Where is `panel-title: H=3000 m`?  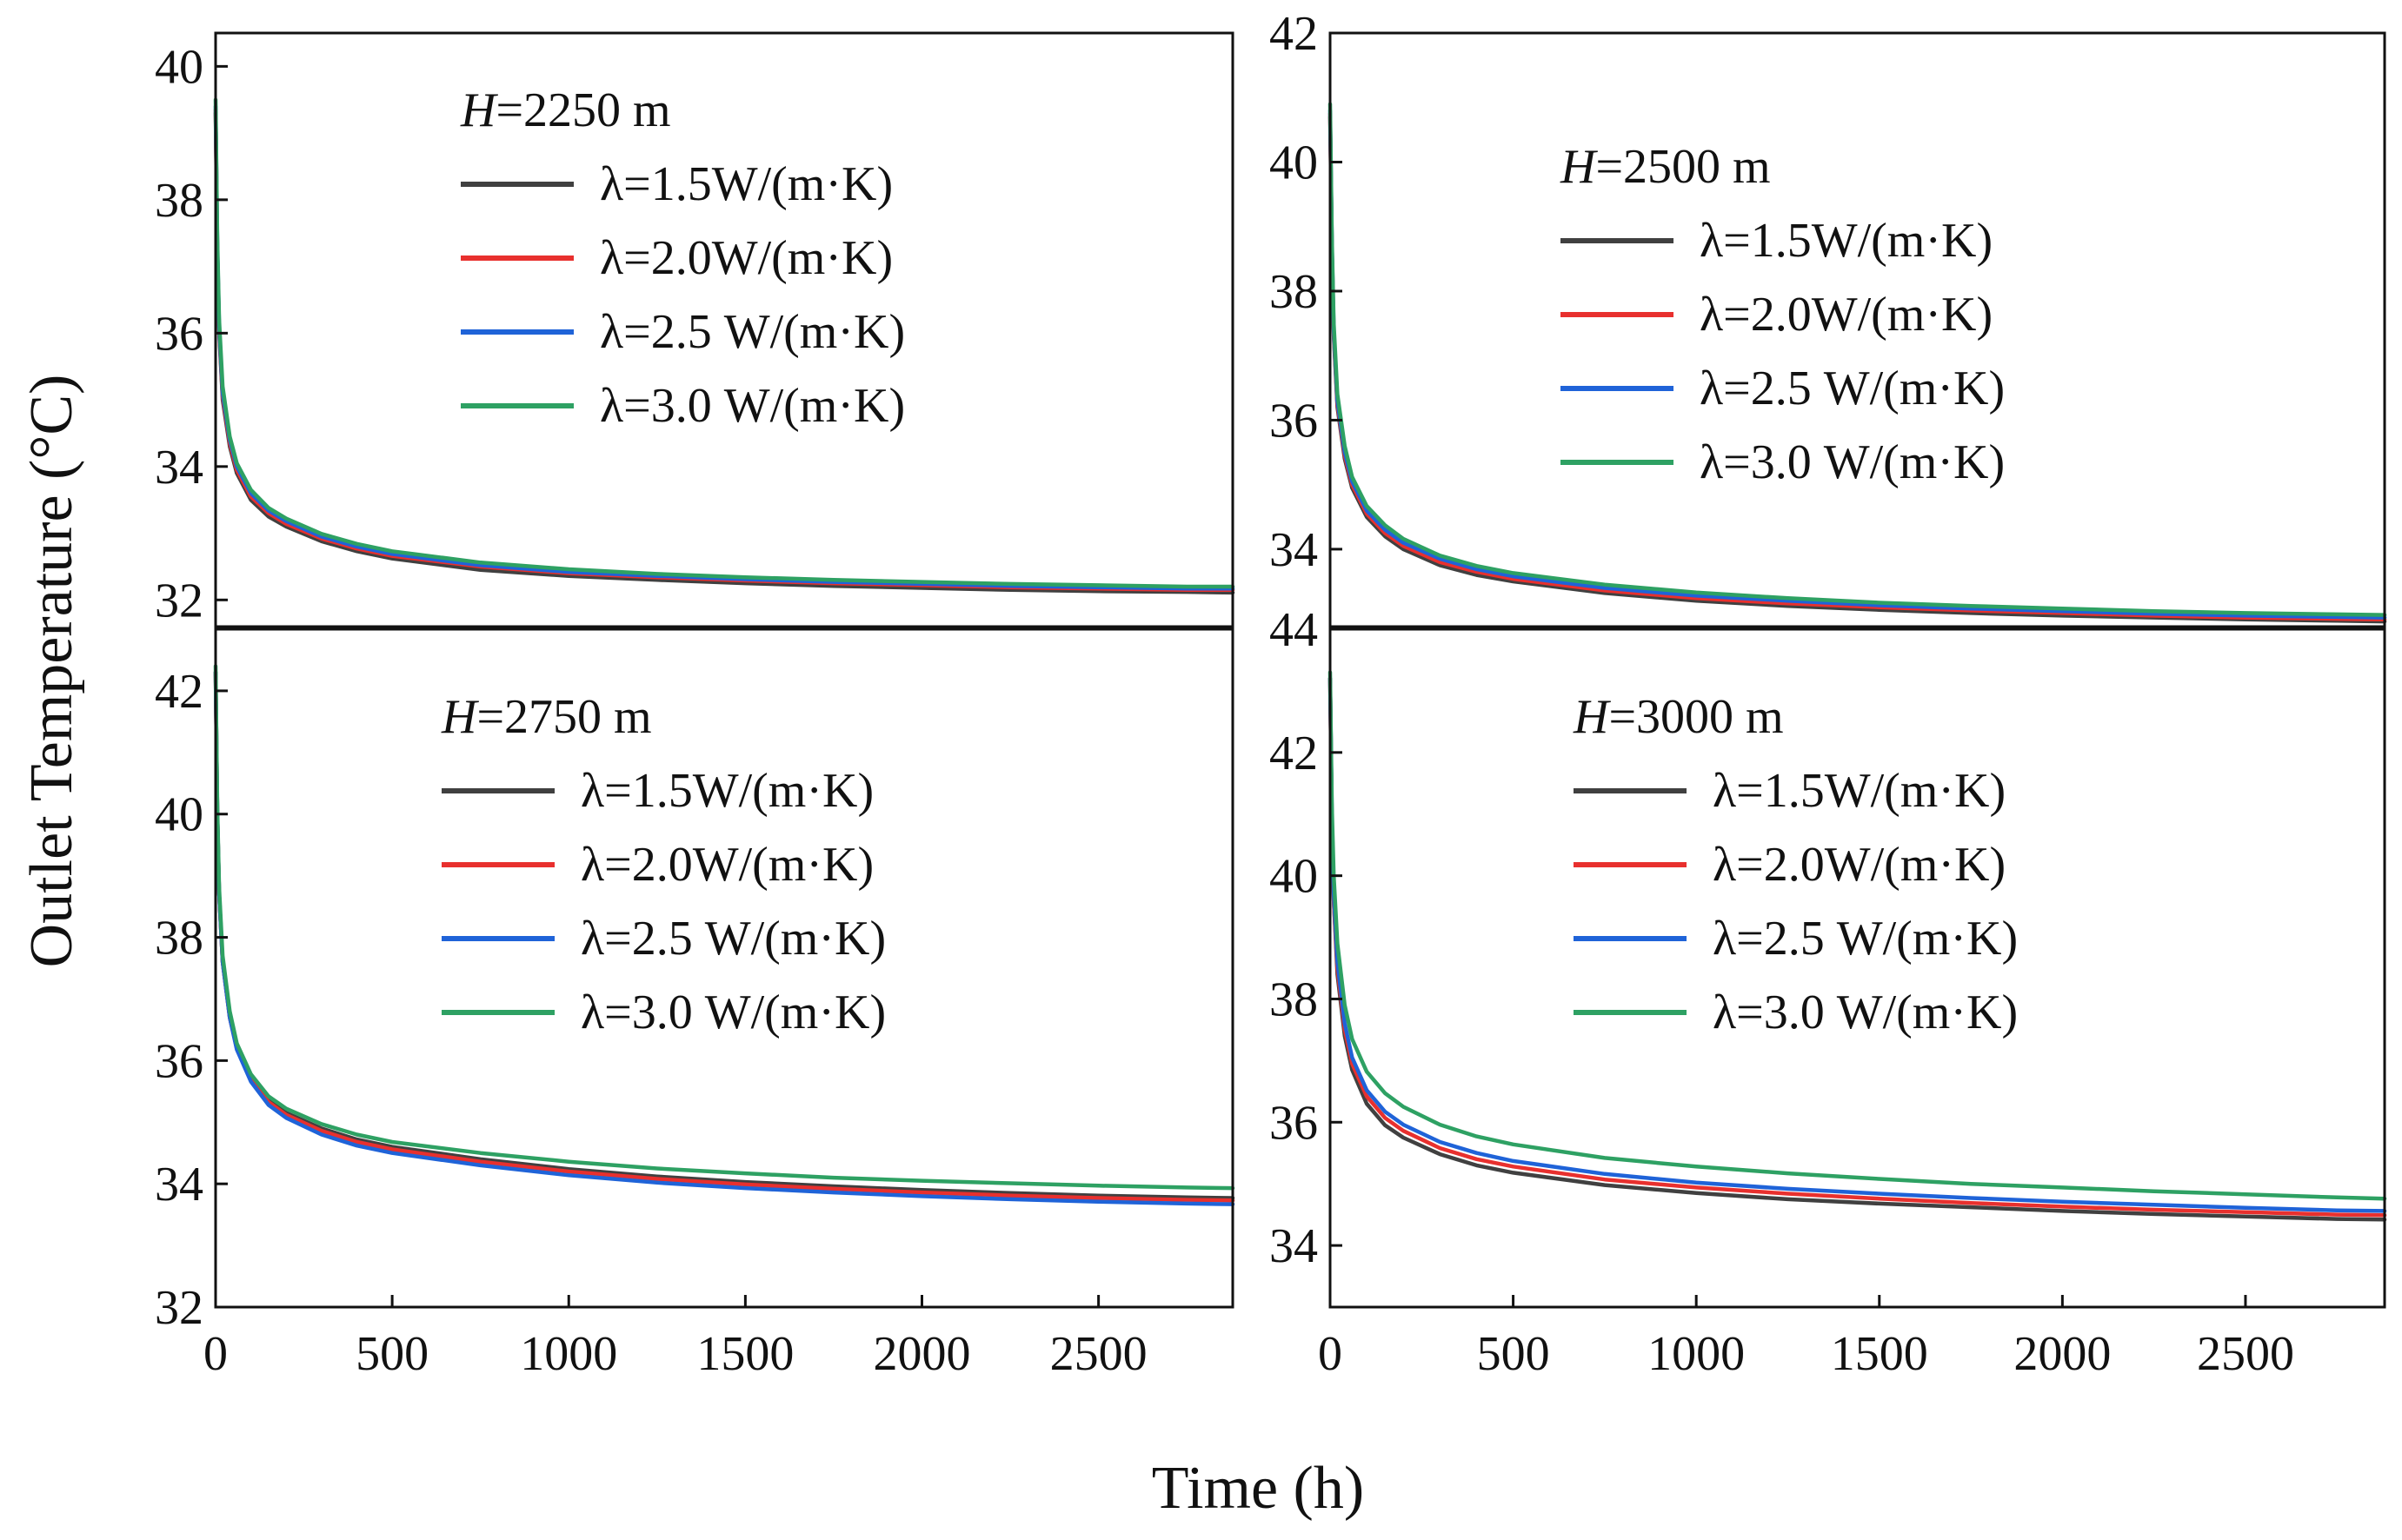 panel-title: H=3000 m is located at coordinates (1678, 717).